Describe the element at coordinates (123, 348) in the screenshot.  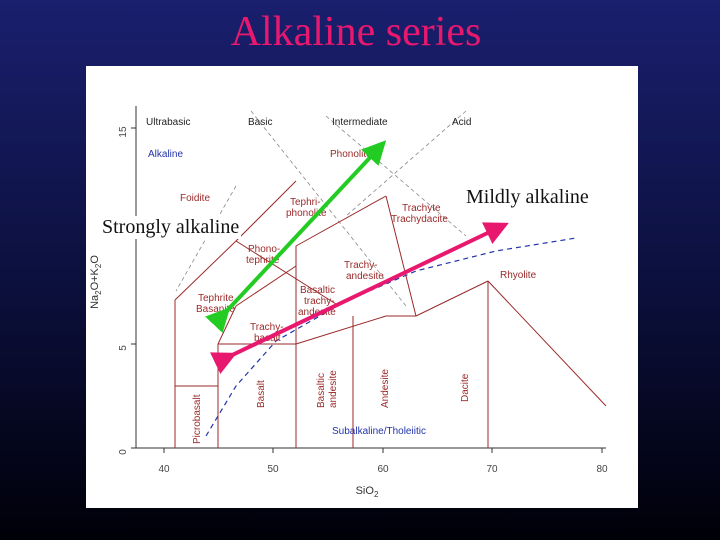
I see `y-tick-label: 5` at that location.